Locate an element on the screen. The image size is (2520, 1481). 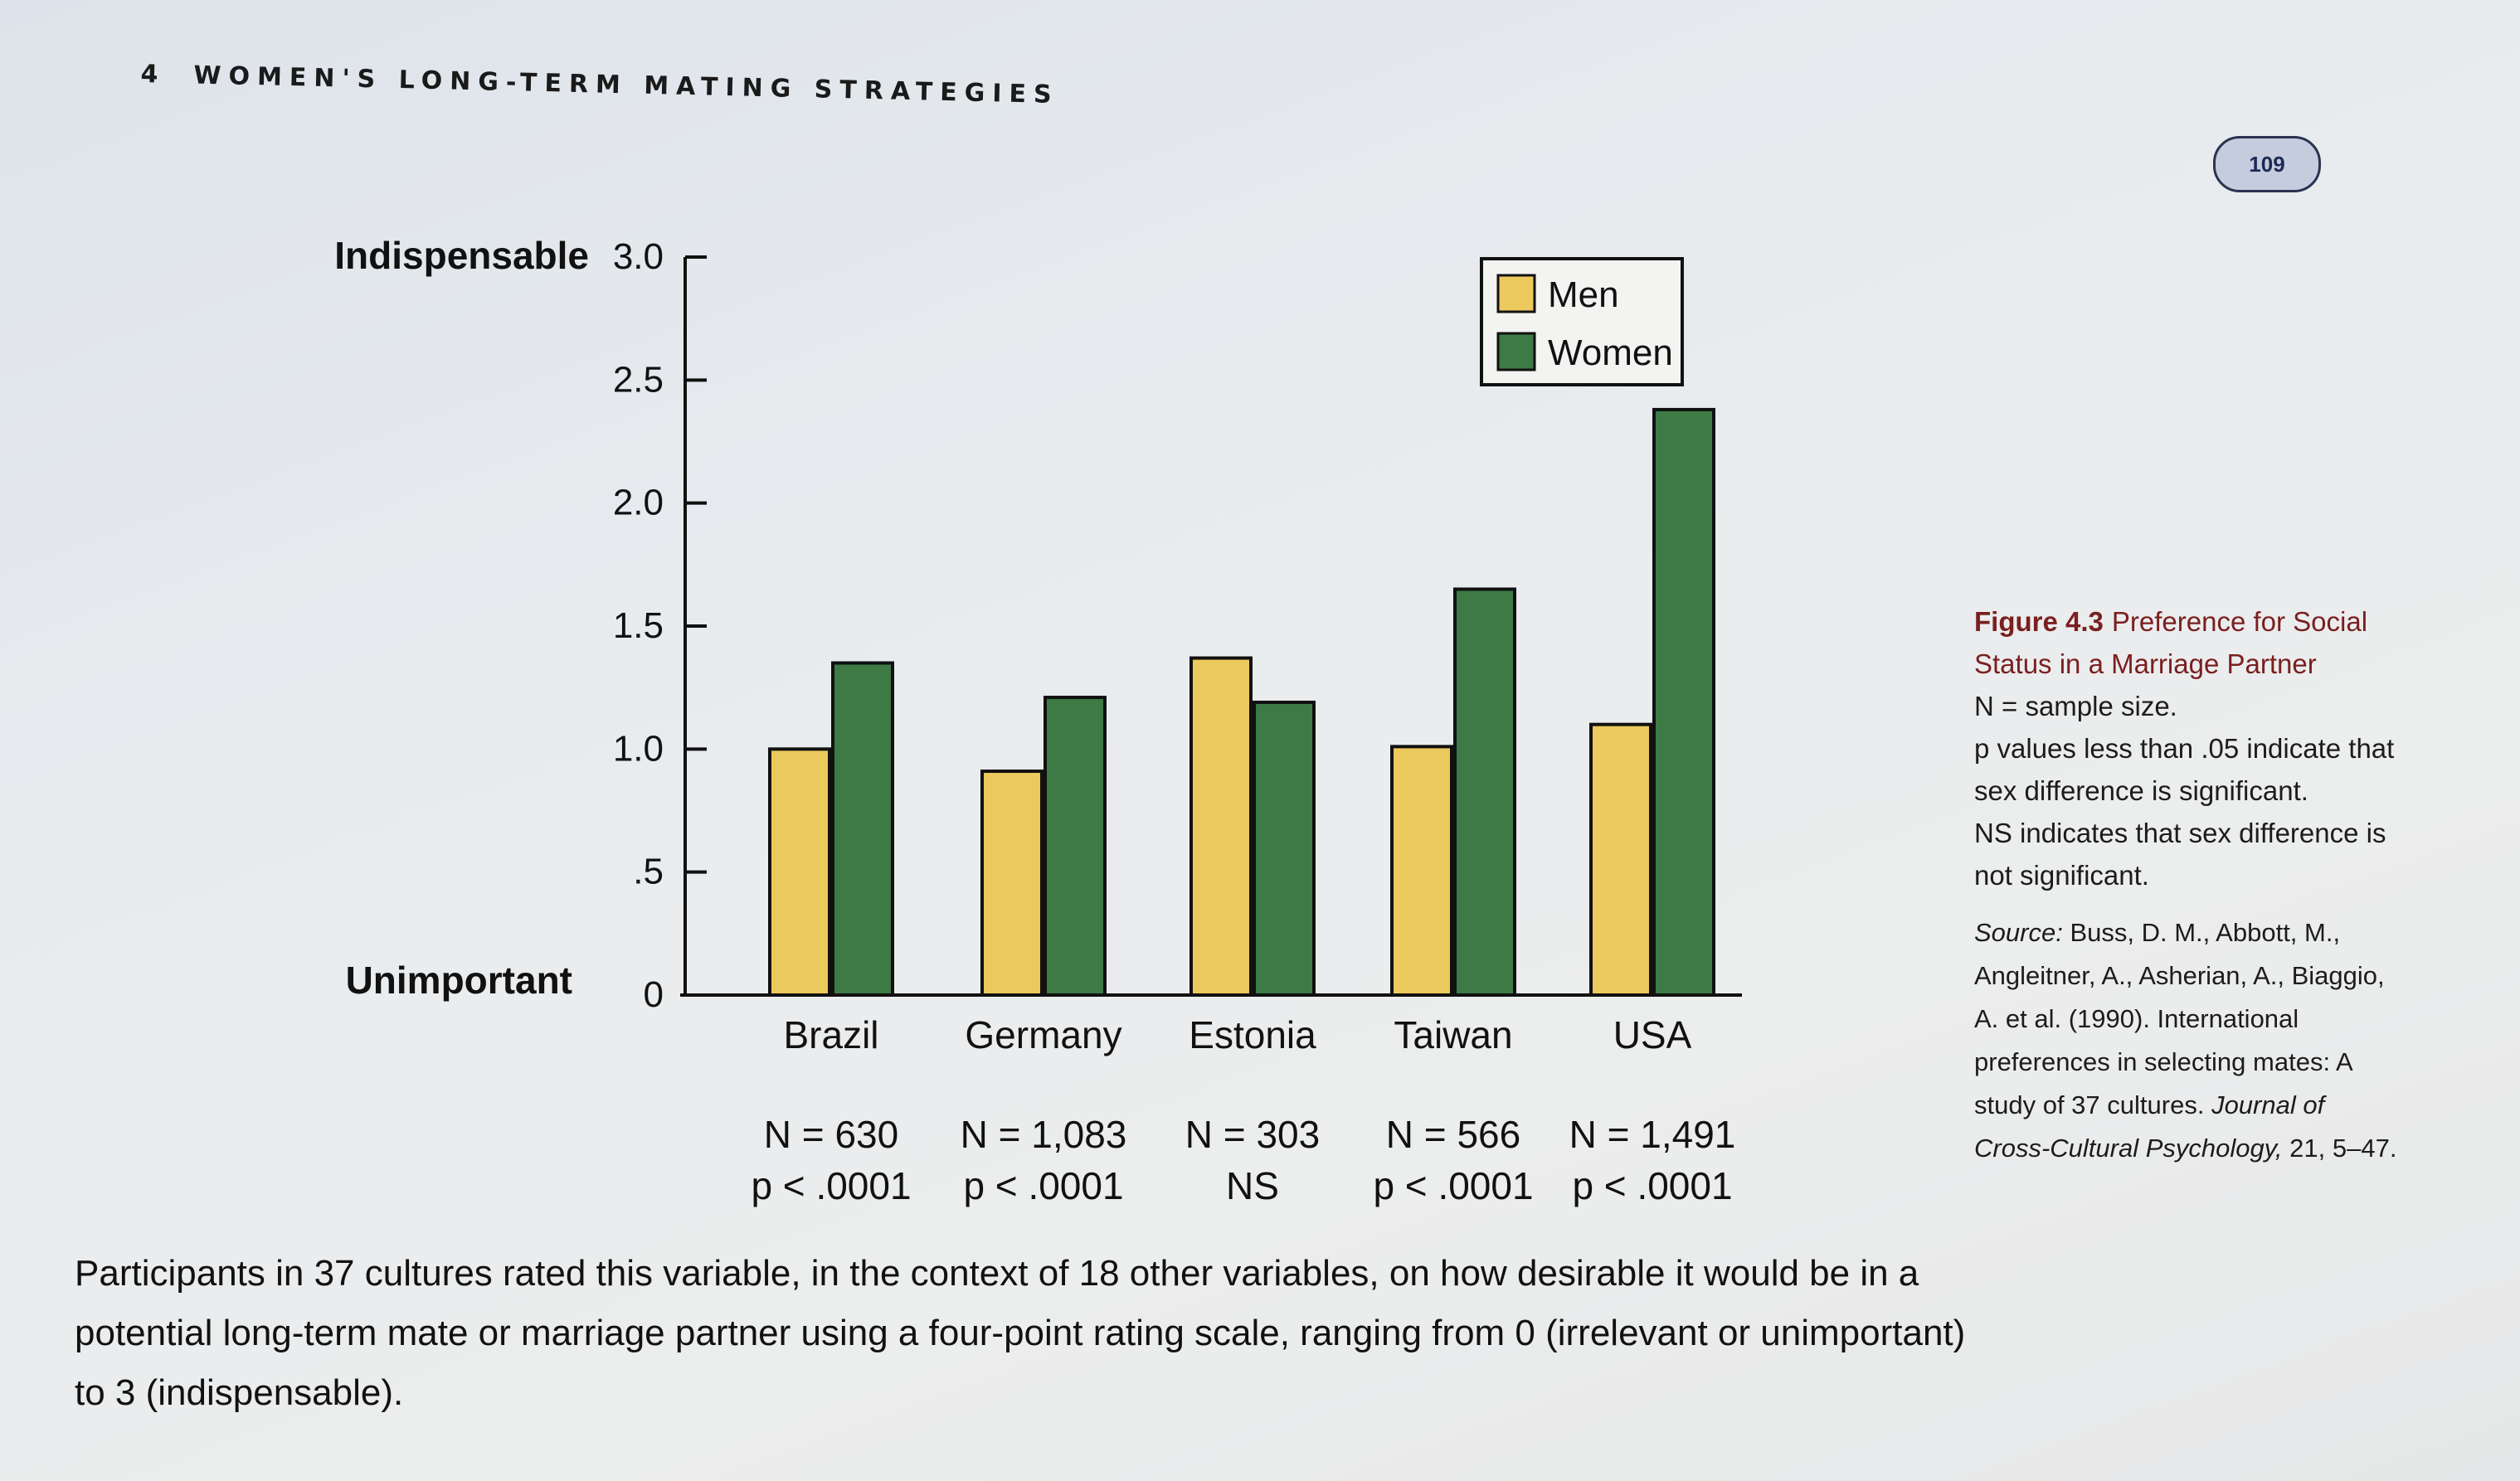
y-tick-label: 1.5 is located at coordinates (638, 625).